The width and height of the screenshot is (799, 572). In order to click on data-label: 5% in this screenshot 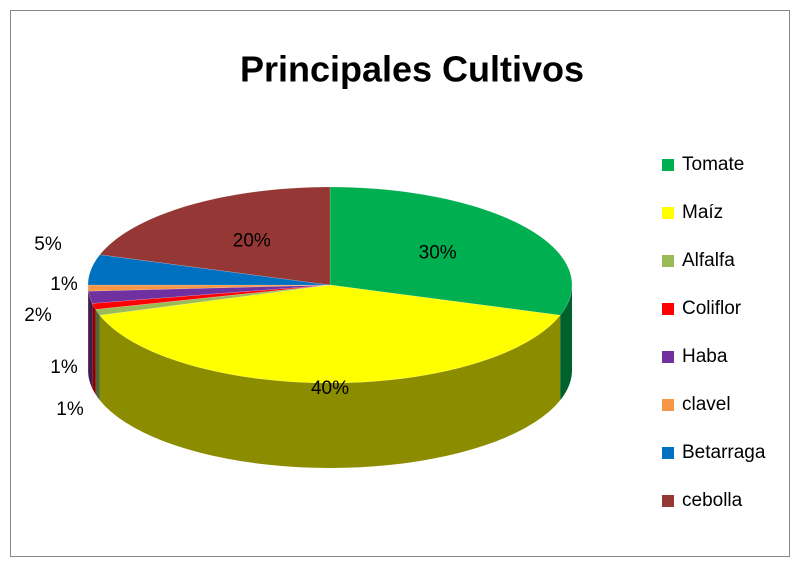, I will do `click(48, 244)`.